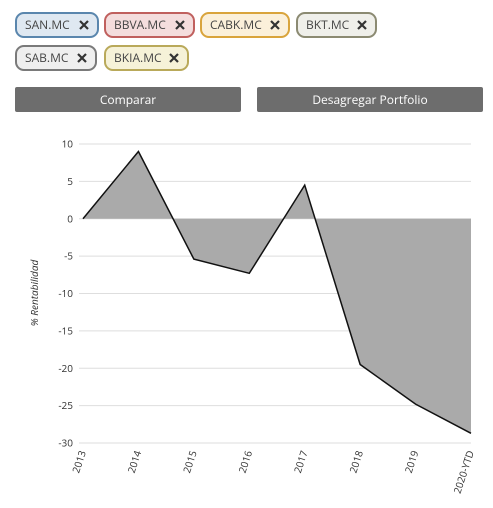  Describe the element at coordinates (328, 24) in the screenshot. I see `tag-label: BKT.MC` at that location.